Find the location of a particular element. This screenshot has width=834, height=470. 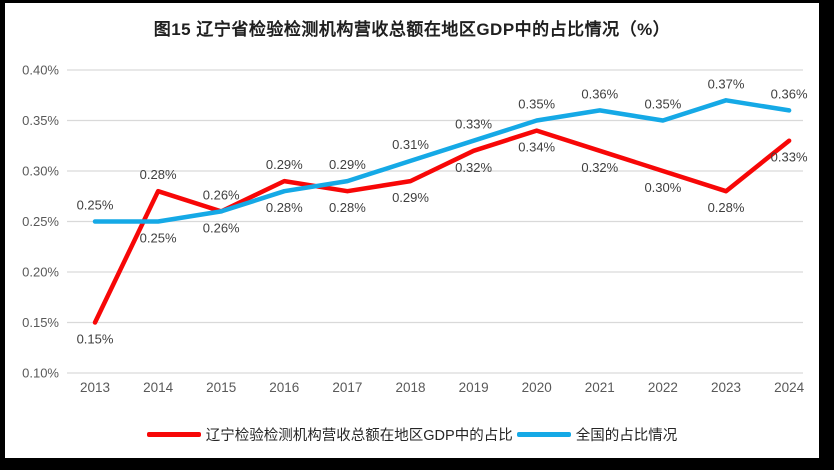

y-axis-tick-label: 0.20% is located at coordinates (40, 272).